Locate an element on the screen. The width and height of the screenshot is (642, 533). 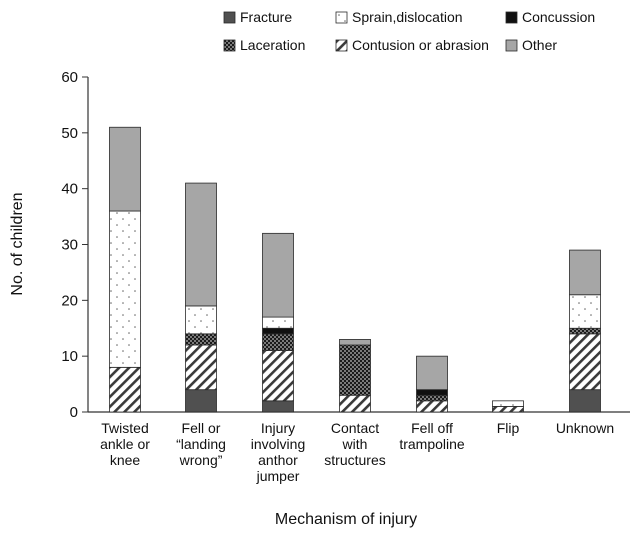
y-tick-label: 50 is located at coordinates (69, 133).